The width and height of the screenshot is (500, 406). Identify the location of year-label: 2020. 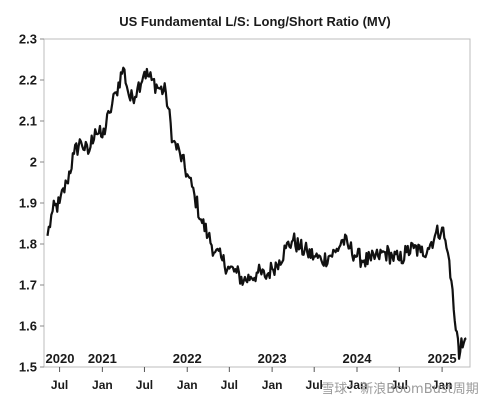
(60, 358).